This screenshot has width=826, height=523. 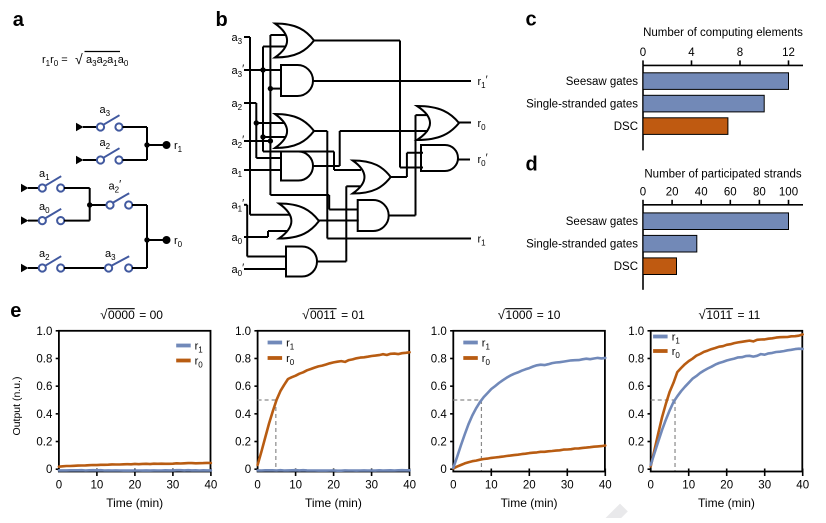 What do you see at coordinates (238, 270) in the screenshot?
I see `svg-text: a0′` at bounding box center [238, 270].